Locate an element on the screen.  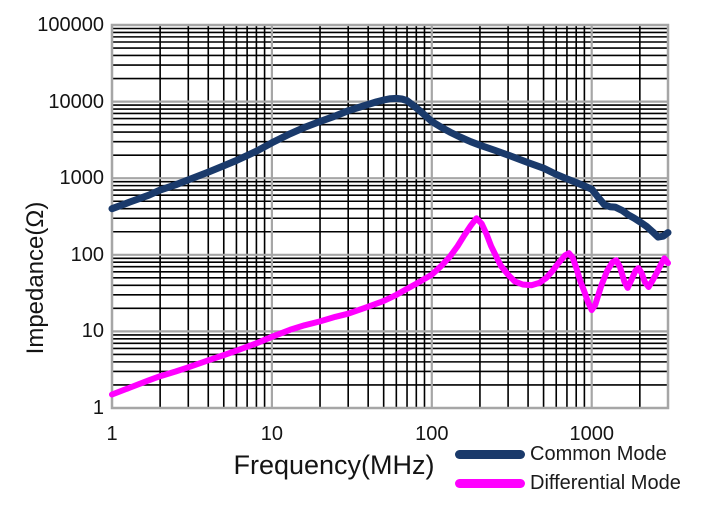
x-tick-label: 1 is located at coordinates (112, 434).